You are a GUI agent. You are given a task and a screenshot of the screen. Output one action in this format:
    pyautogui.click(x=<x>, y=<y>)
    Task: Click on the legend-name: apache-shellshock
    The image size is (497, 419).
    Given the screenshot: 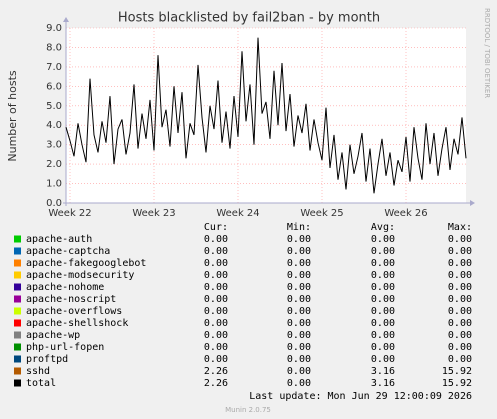 What is the action you would take?
    pyautogui.click(x=77, y=323)
    